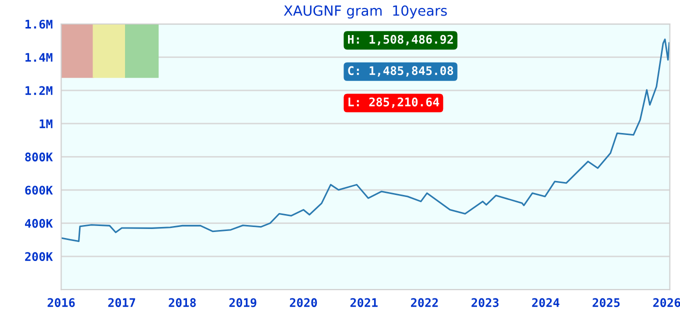  I want to click on y-tick-label: 1.4M, so click(39, 57).